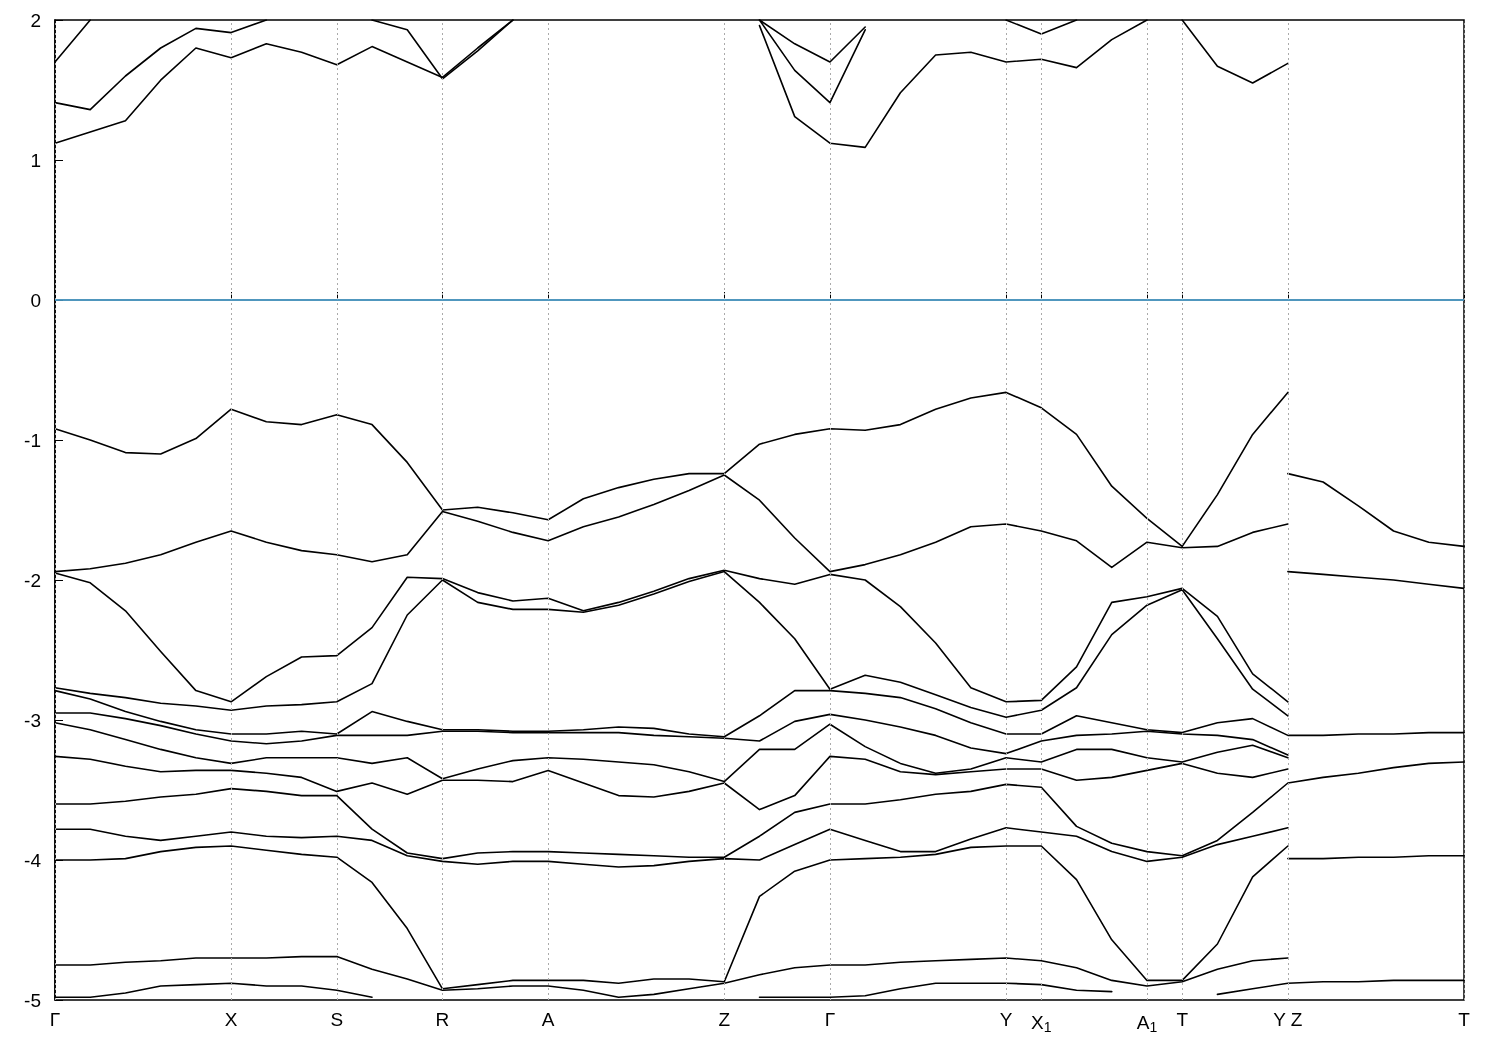 The width and height of the screenshot is (1500, 1050). I want to click on y-tick-label: -2, so click(32, 580).